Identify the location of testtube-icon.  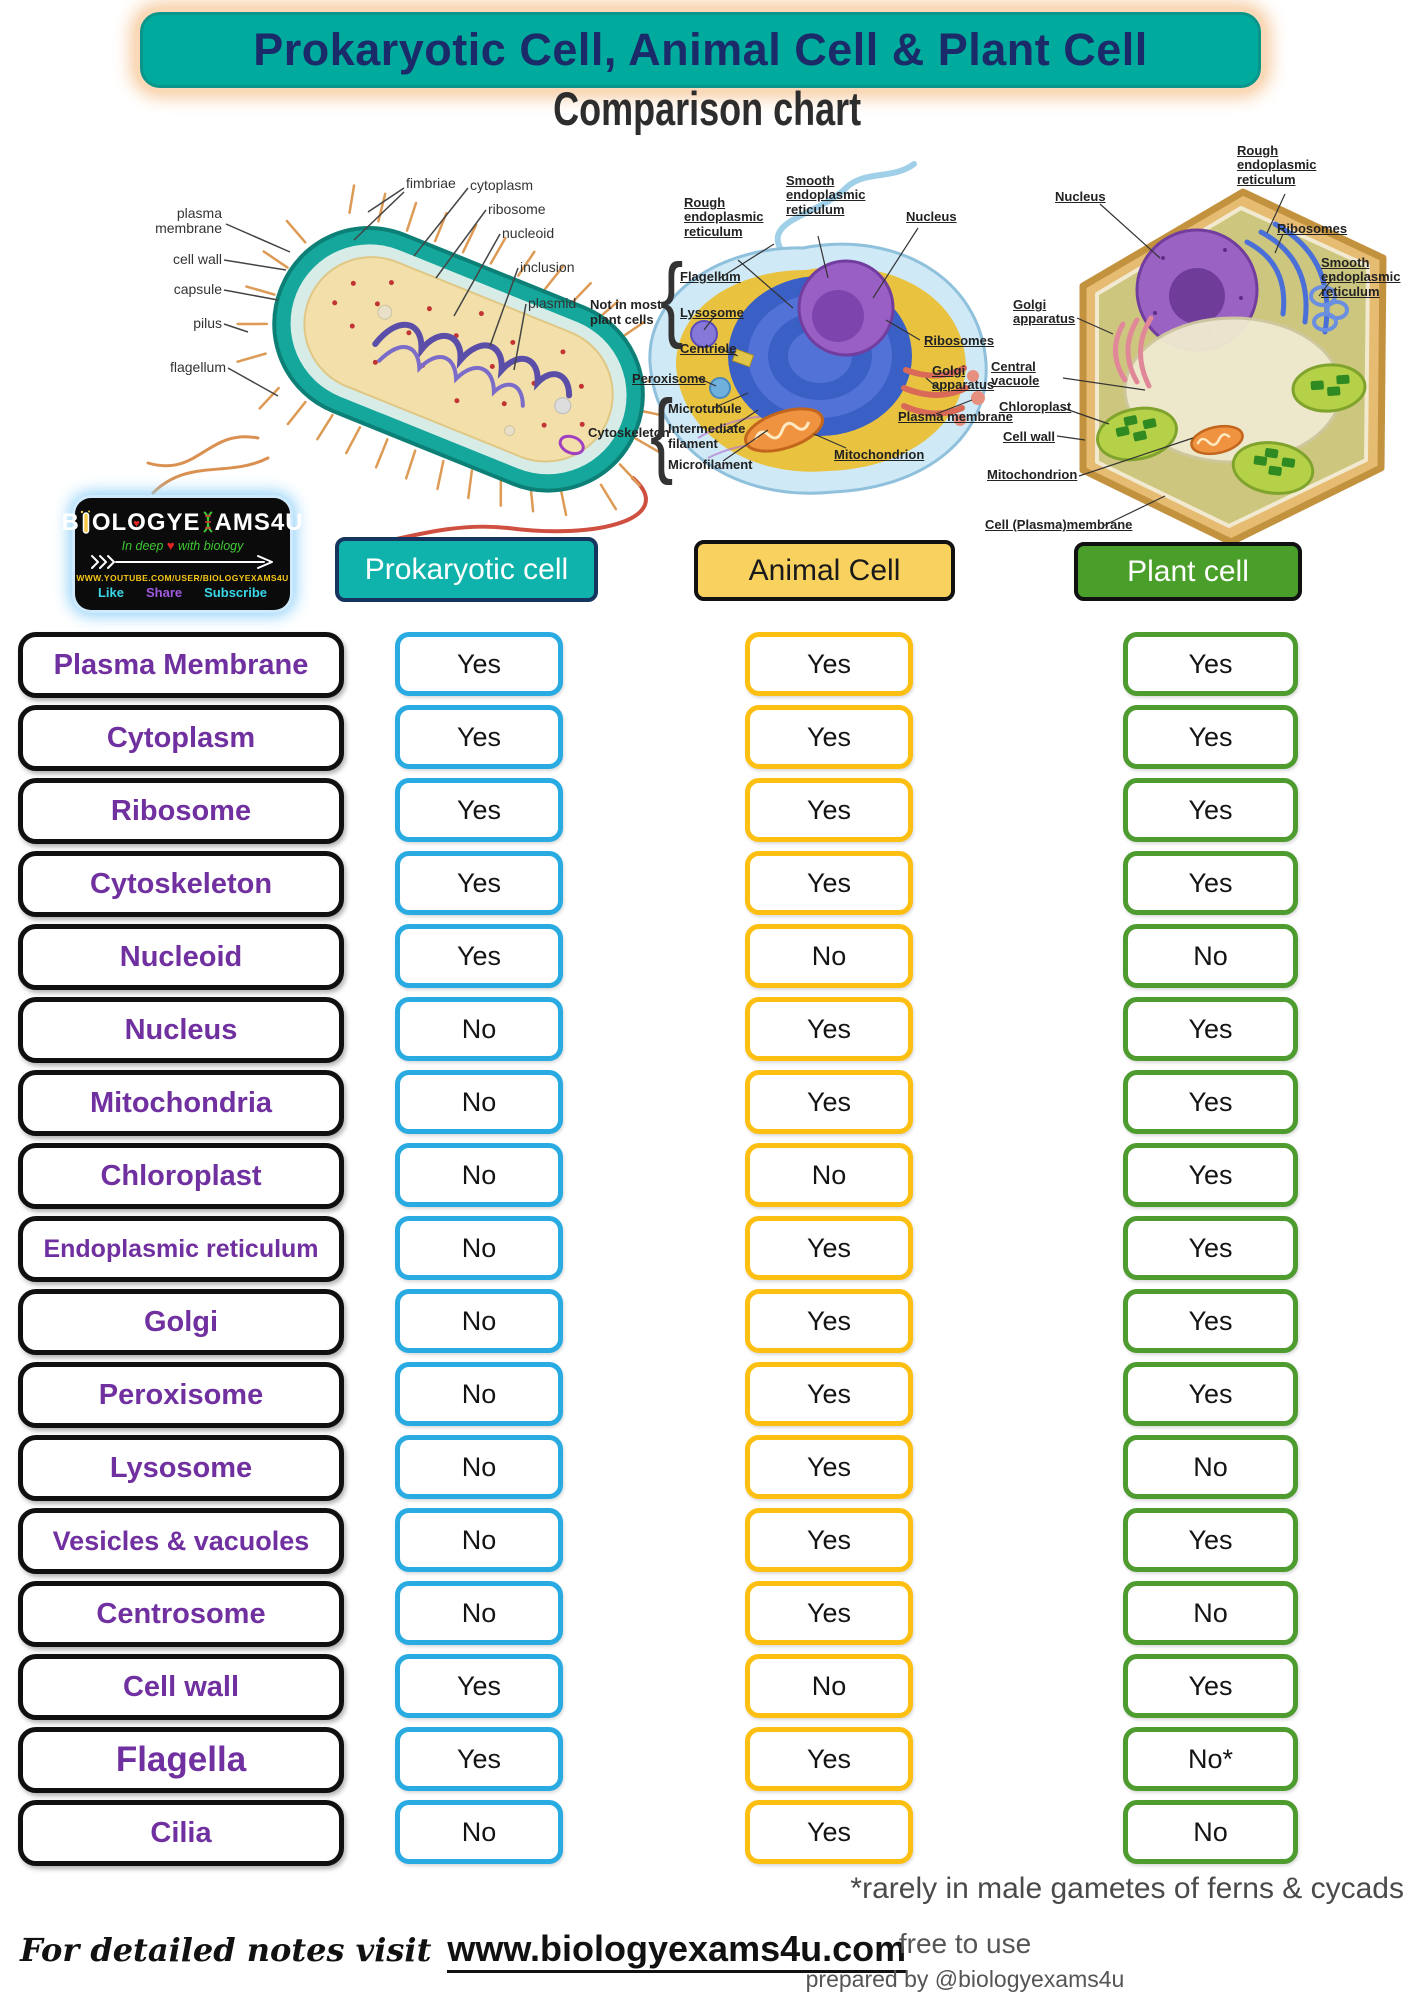
(85, 522).